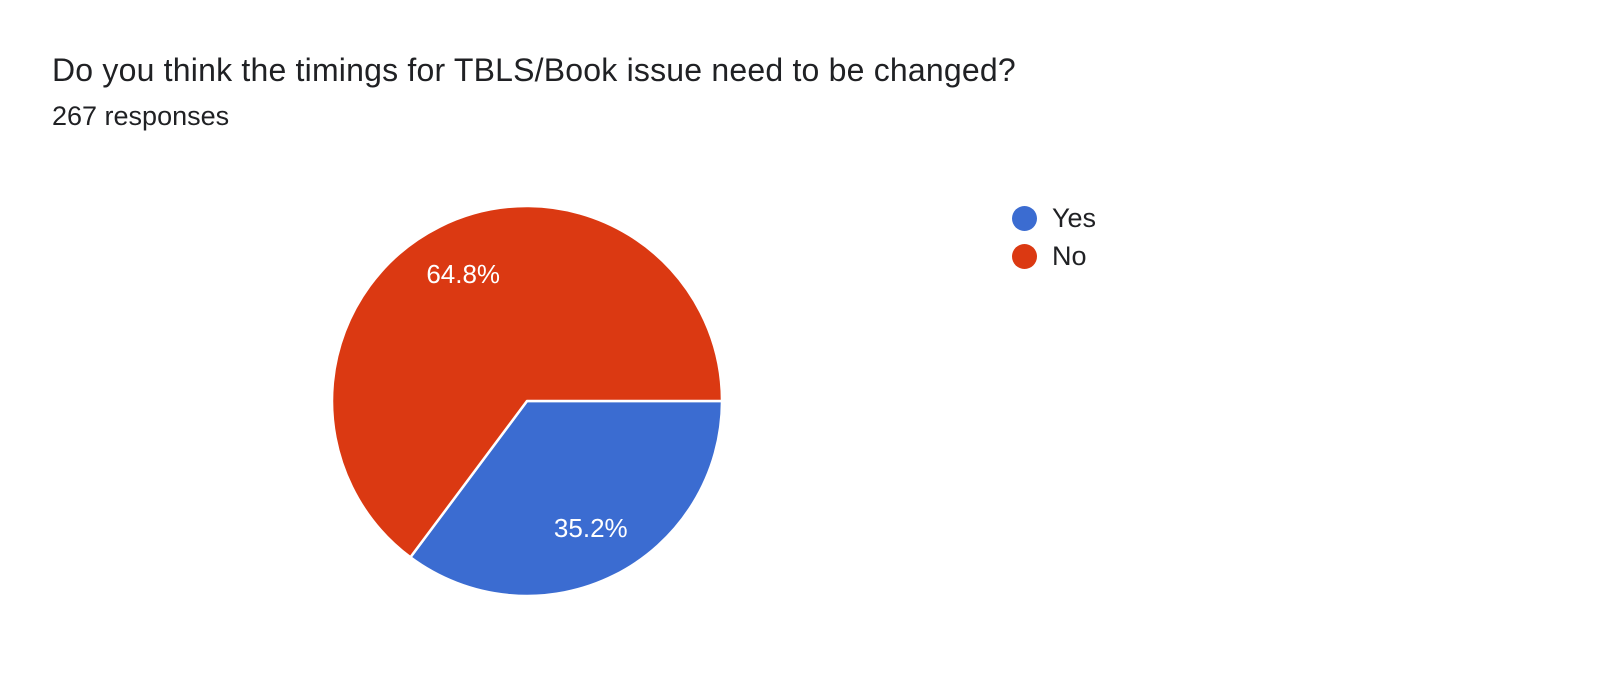 The width and height of the screenshot is (1600, 673). Describe the element at coordinates (591, 528) in the screenshot. I see `pie-slice-label-yes: 35.2%` at that location.